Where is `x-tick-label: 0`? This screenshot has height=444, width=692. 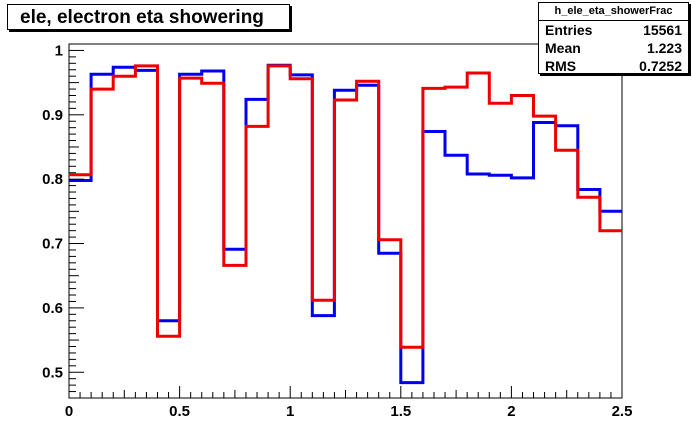 x-tick-label: 0 is located at coordinates (69, 411).